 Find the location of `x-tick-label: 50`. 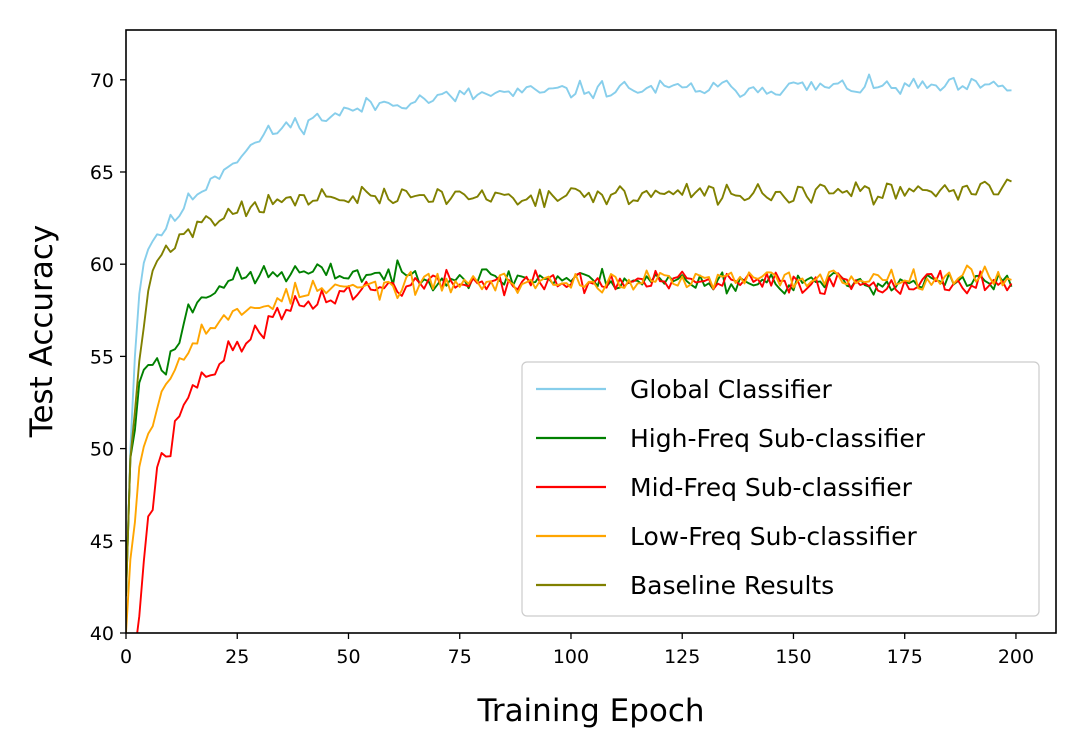

x-tick-label: 50 is located at coordinates (348, 657).